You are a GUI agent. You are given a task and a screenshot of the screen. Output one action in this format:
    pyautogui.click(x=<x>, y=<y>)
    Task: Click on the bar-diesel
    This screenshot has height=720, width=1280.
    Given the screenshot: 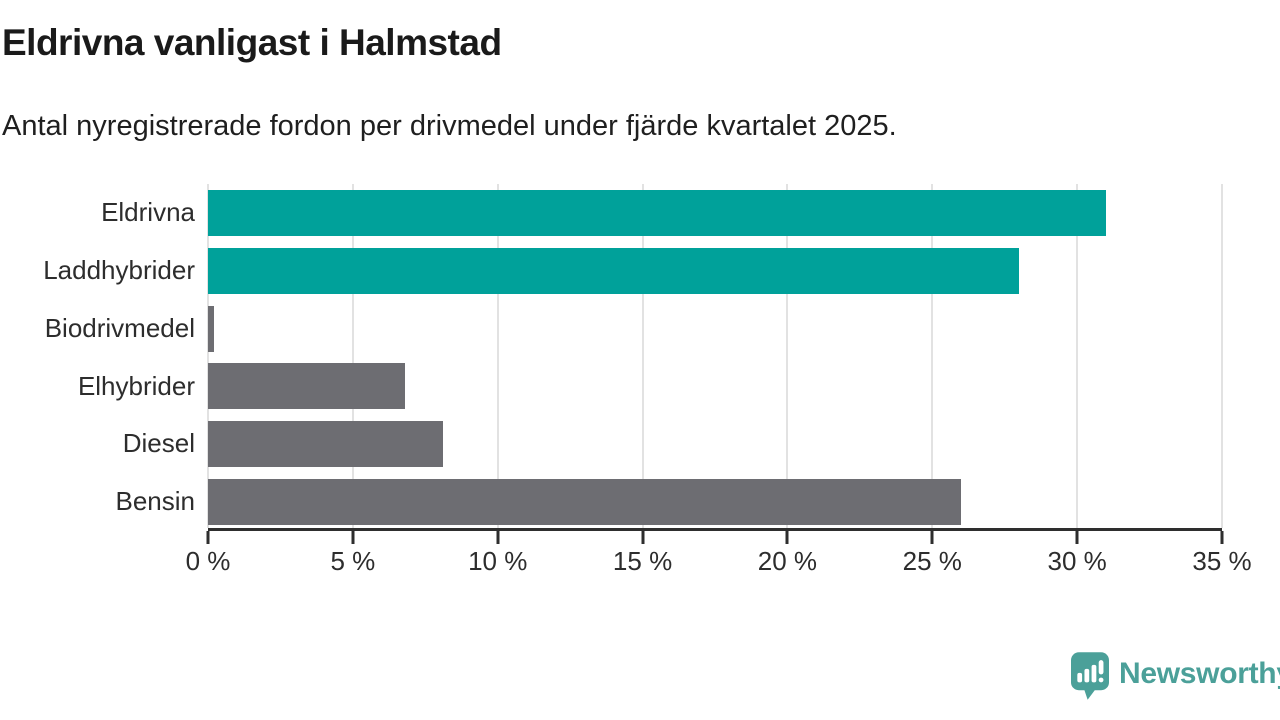 What is the action you would take?
    pyautogui.click(x=325, y=444)
    